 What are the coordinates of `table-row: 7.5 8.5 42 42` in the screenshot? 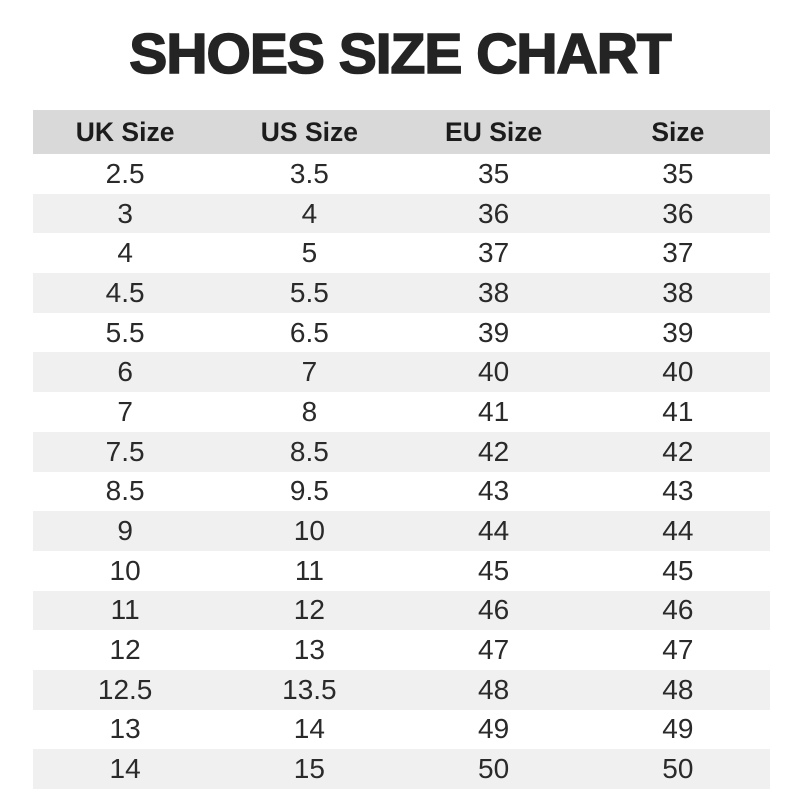 It's located at (401, 451).